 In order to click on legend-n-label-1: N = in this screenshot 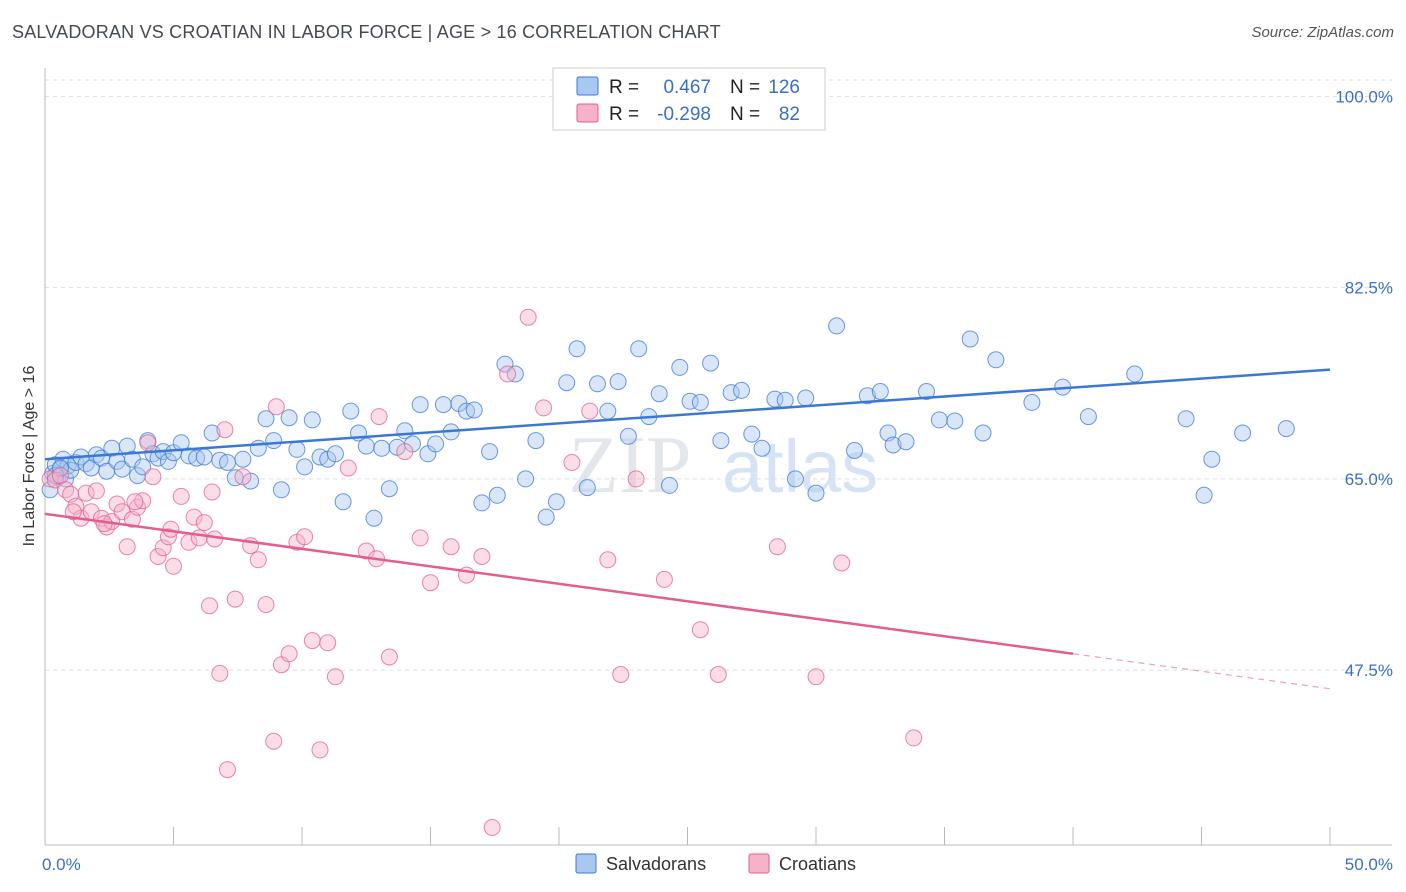, I will do `click(745, 87)`.